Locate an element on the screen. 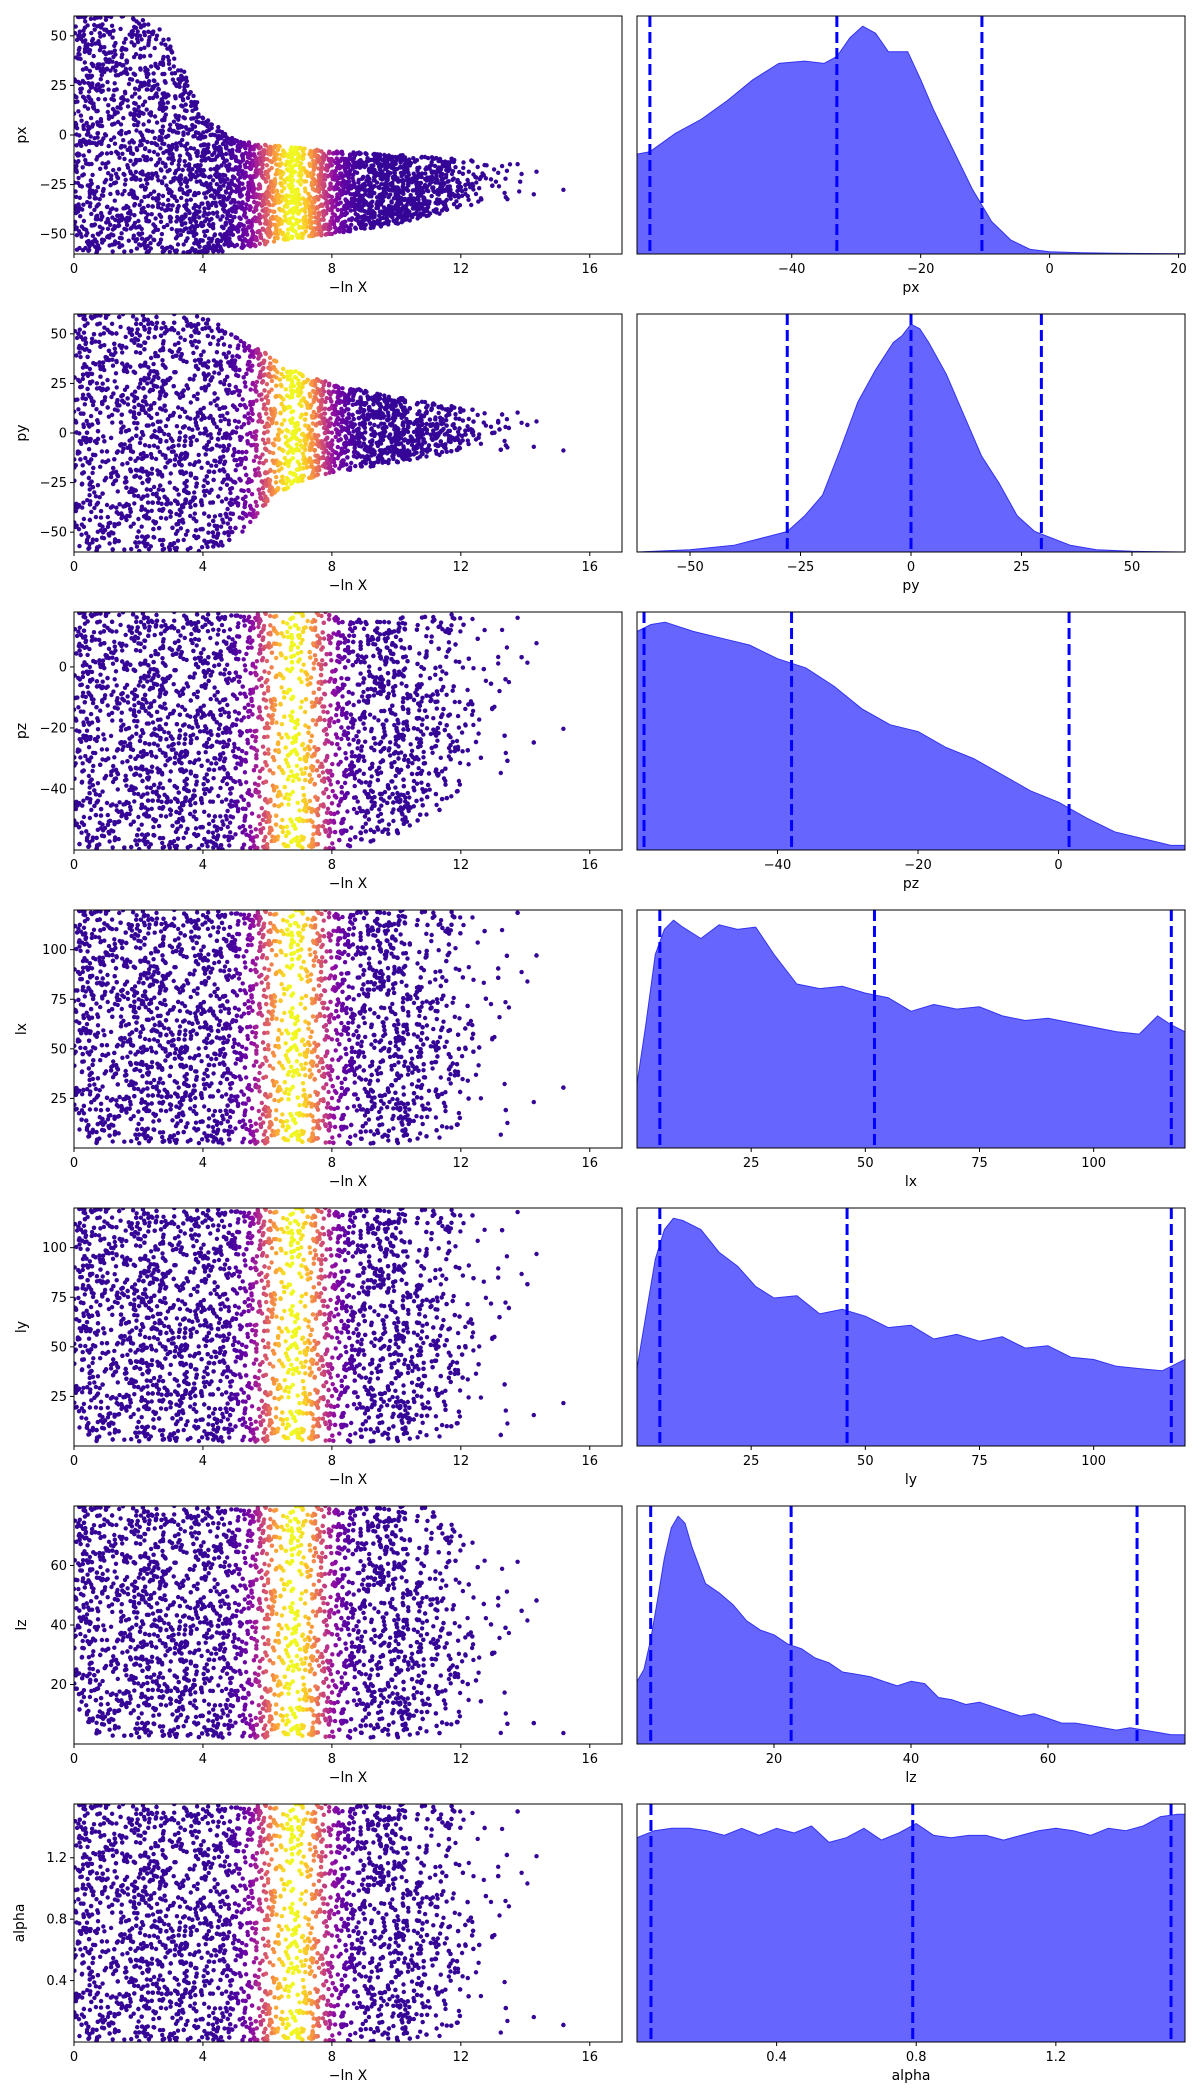 This screenshot has width=1200, height=2100. x-tick-label: 4 is located at coordinates (203, 269).